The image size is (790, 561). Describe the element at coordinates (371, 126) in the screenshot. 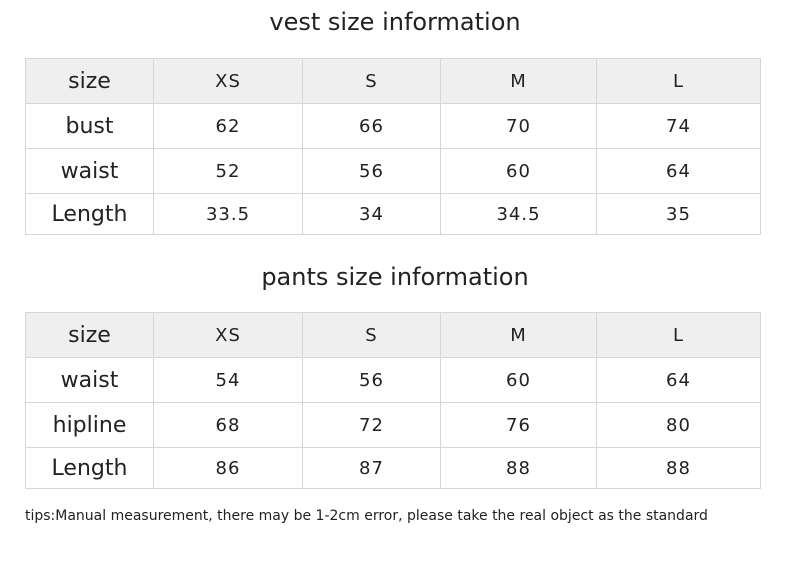

I see `table-cell: 66` at that location.